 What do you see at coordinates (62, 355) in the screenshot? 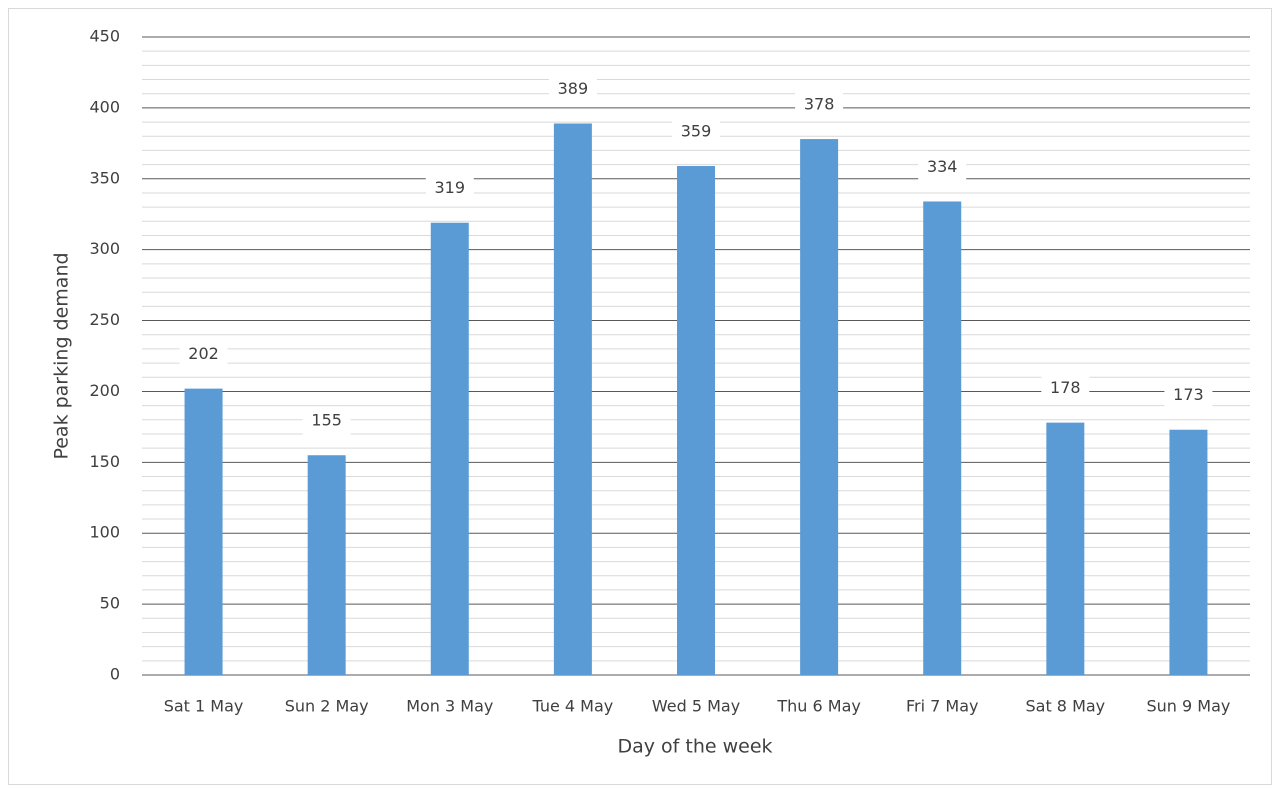
I see `y-axis-title: Peak parking demand` at bounding box center [62, 355].